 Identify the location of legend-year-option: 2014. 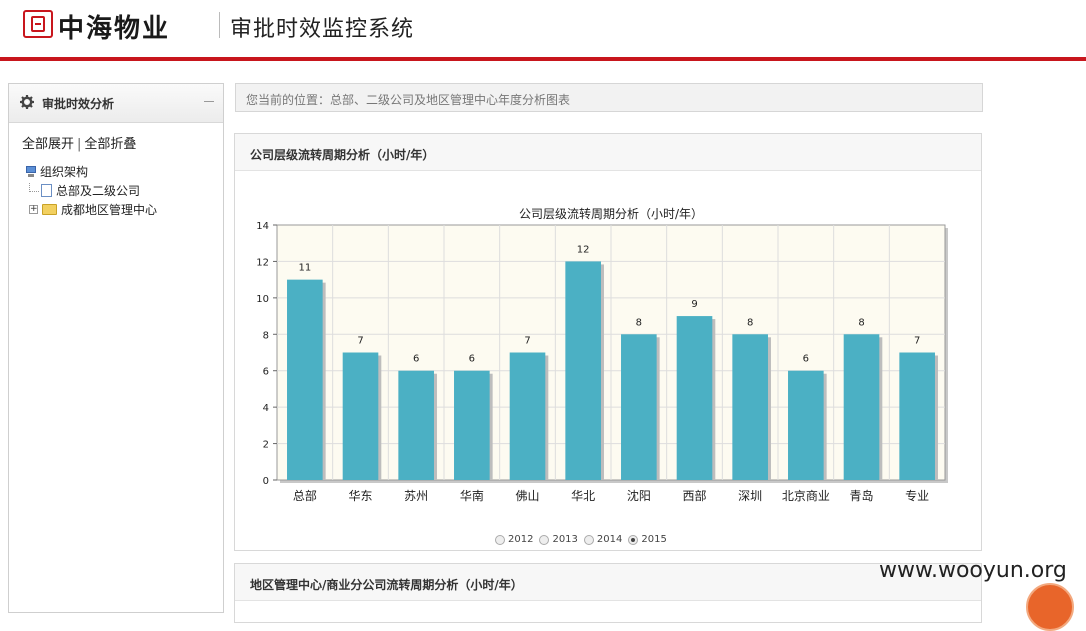
(603, 539).